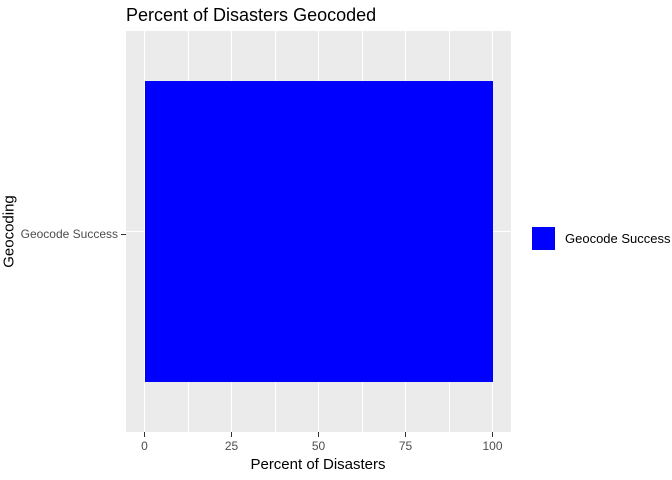 The image size is (672, 480). What do you see at coordinates (69, 234) in the screenshot?
I see `y-tick-label: Geocode Success` at bounding box center [69, 234].